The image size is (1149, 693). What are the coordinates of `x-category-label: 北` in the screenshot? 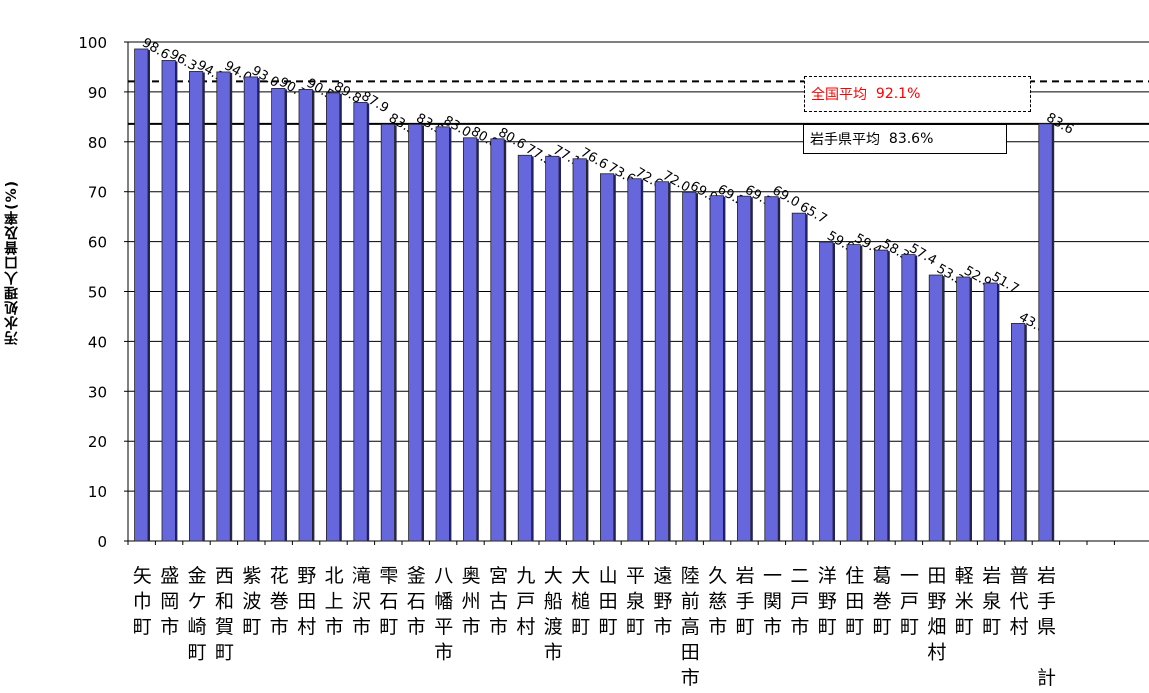 It's located at (334, 576).